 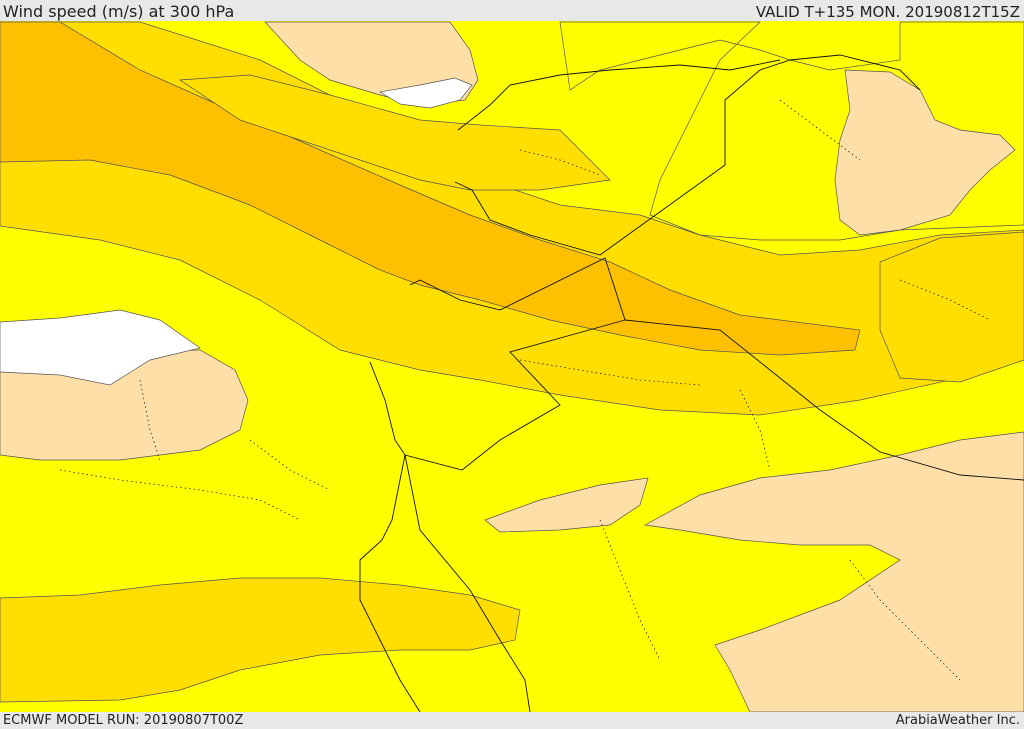 What do you see at coordinates (100, 347) in the screenshot?
I see `no-data-mediterranean` at bounding box center [100, 347].